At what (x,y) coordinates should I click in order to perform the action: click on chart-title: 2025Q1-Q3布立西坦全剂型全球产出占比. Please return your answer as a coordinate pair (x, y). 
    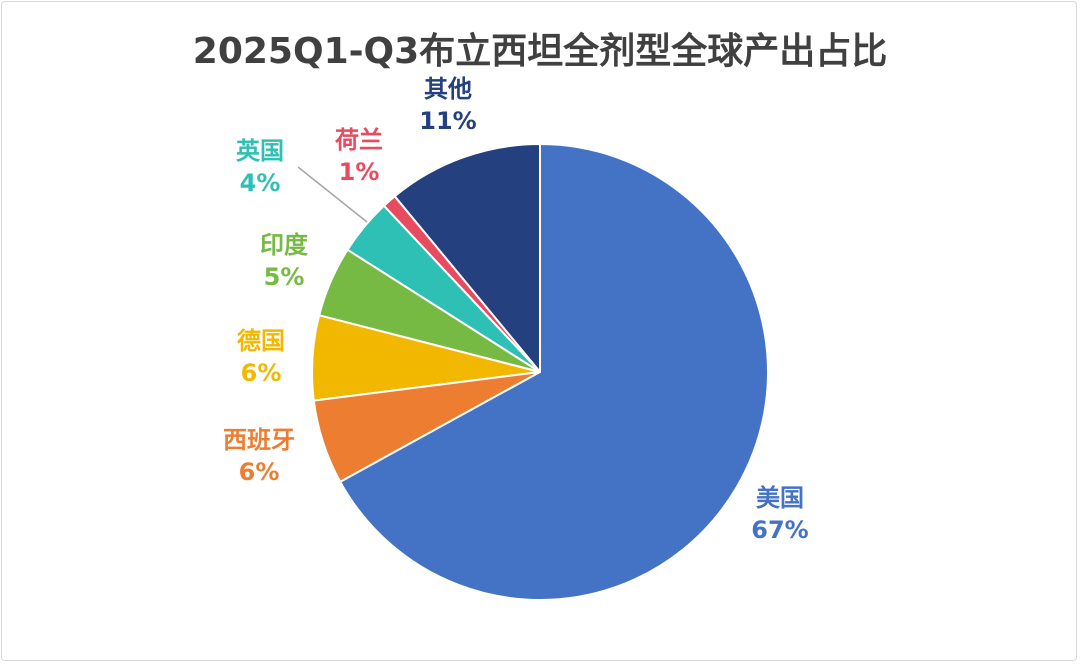
    Looking at the image, I should click on (540, 51).